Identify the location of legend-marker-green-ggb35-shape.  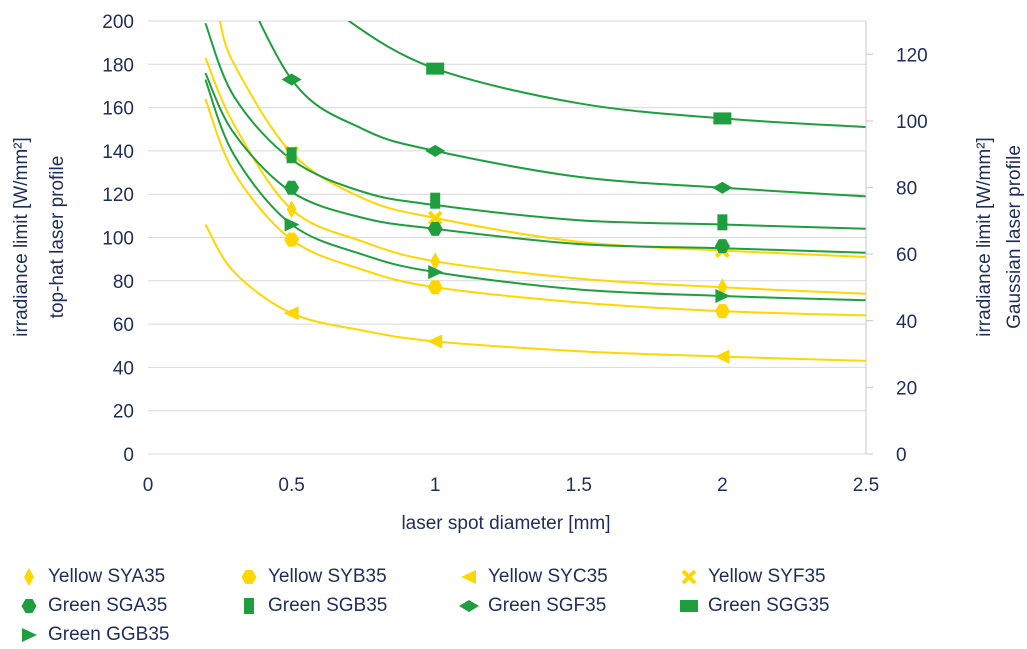
(29, 634).